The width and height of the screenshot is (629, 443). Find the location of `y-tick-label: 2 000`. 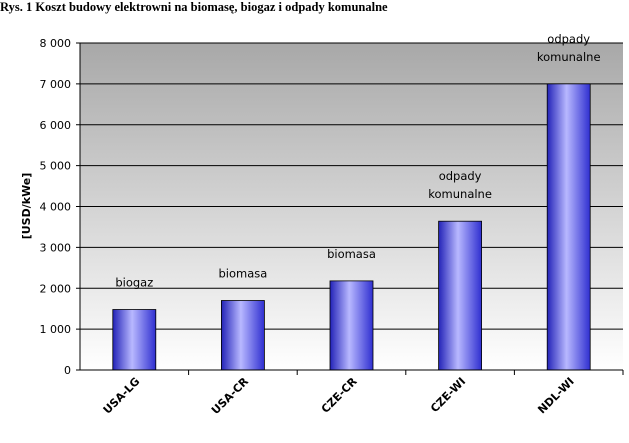

y-tick-label: 2 000 is located at coordinates (56, 288).